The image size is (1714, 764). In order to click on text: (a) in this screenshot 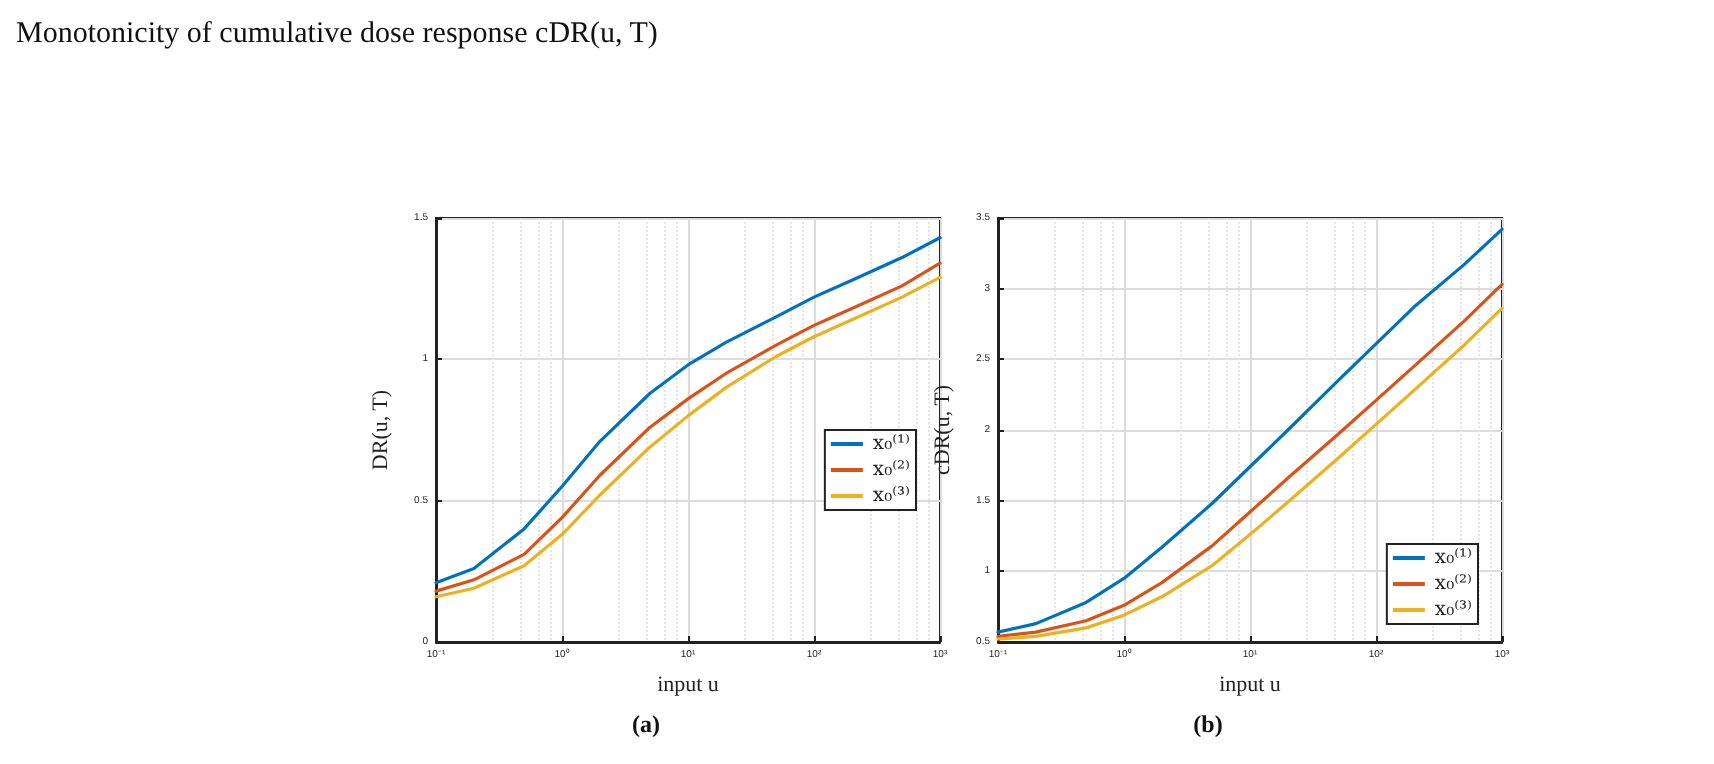, I will do `click(646, 724)`.